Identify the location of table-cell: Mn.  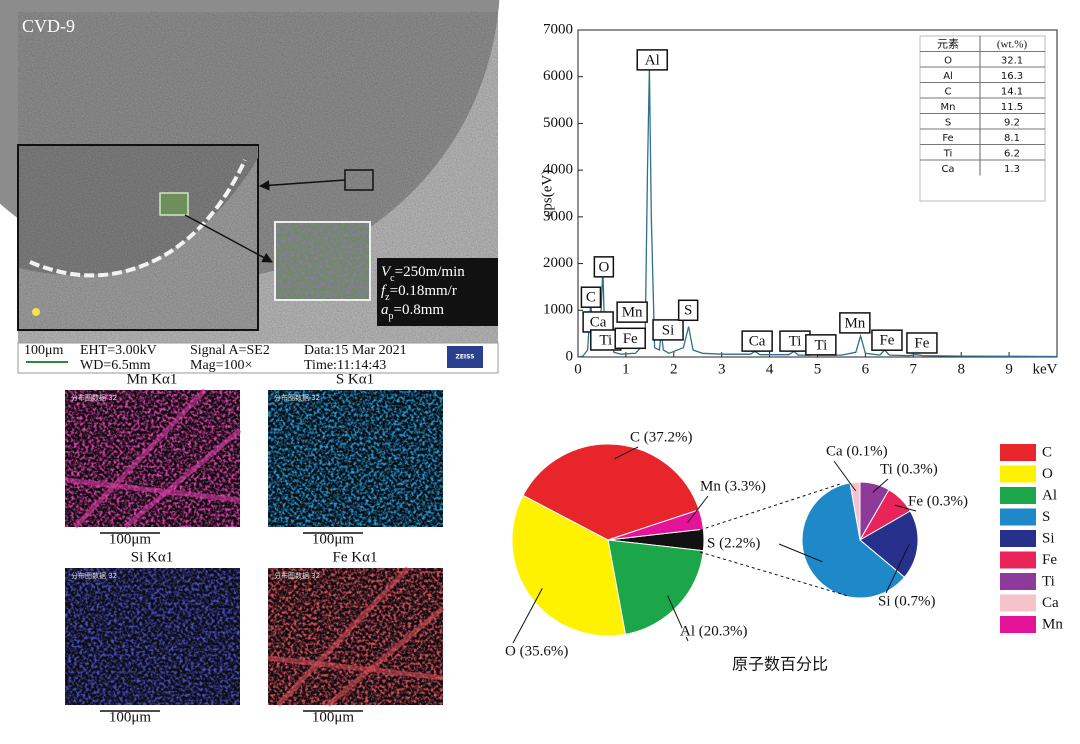
(948, 107).